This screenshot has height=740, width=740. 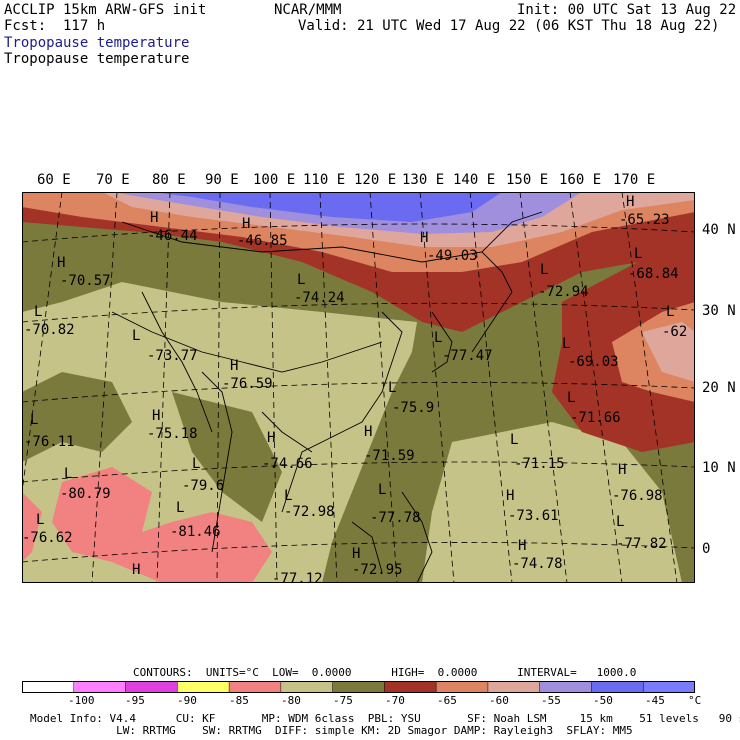 I want to click on hl-value: -71.59, so click(x=389, y=456).